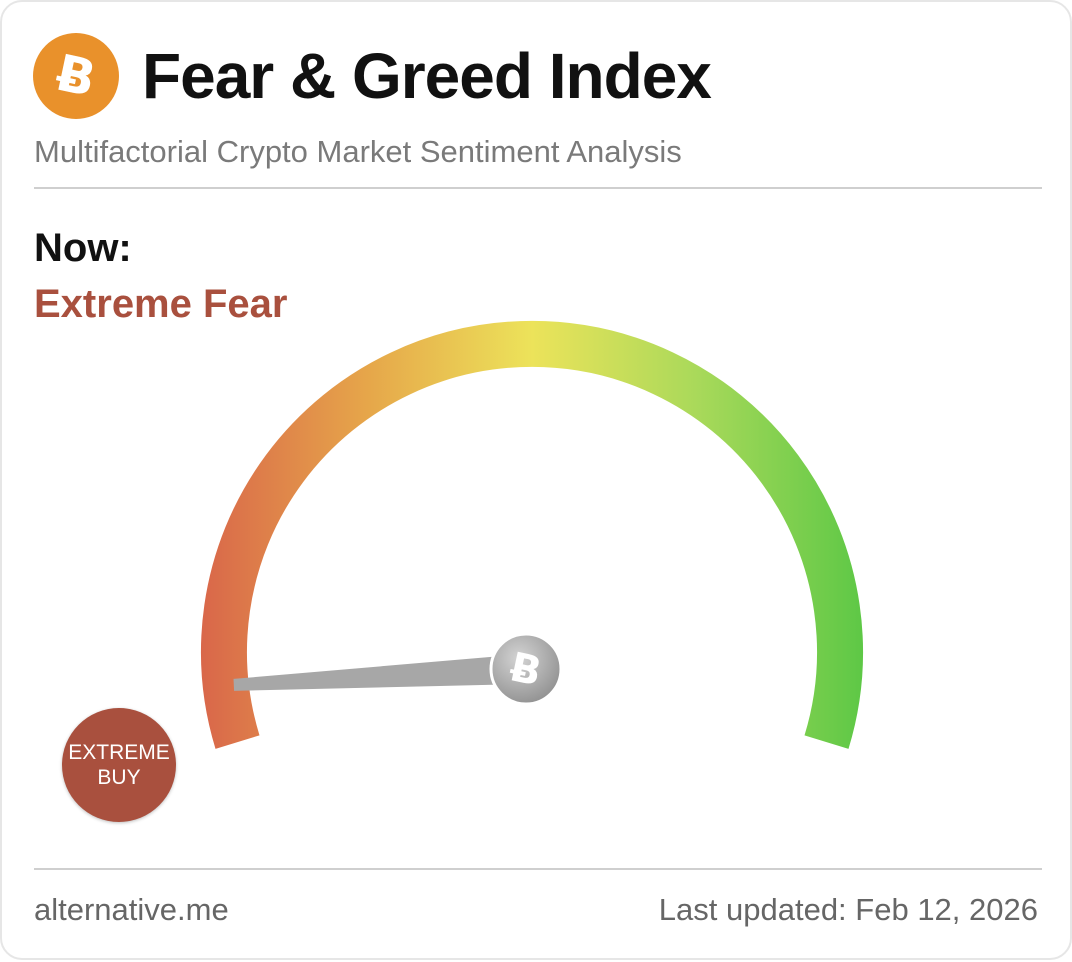 The height and width of the screenshot is (962, 1072). I want to click on bitcoin-icon: Ƀ, so click(76, 76).